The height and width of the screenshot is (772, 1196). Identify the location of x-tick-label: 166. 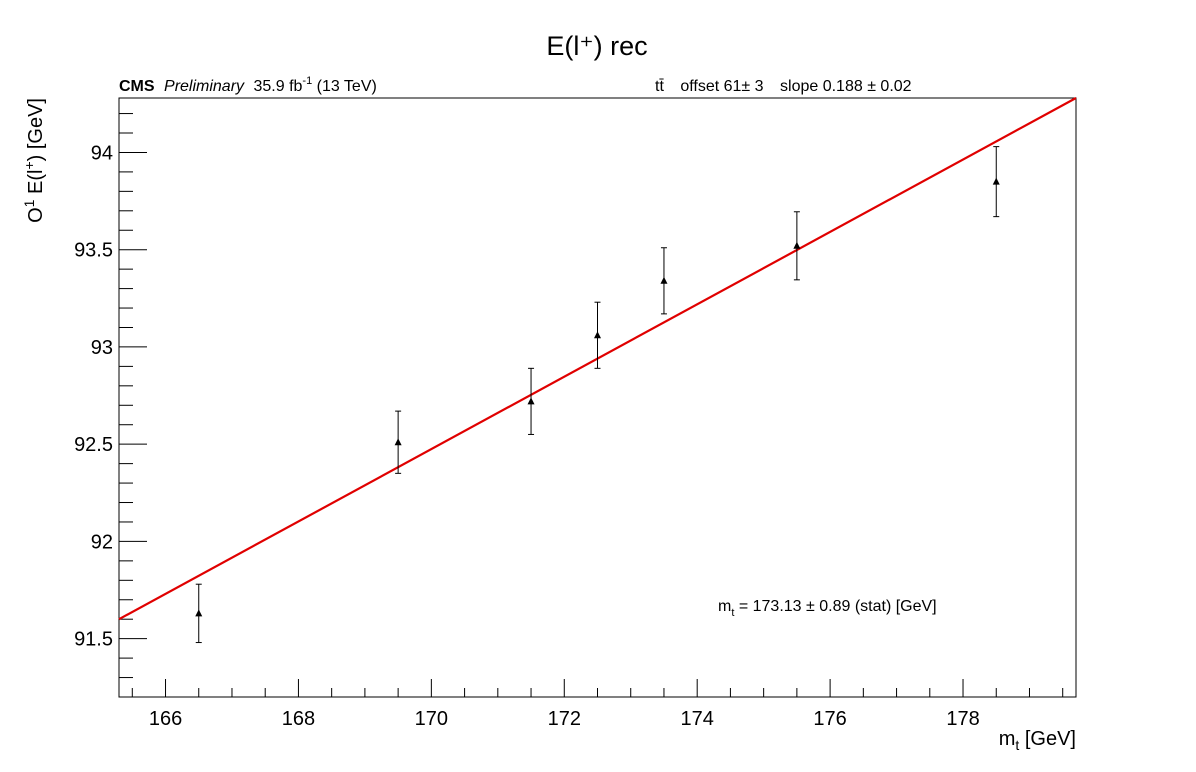
(165, 719).